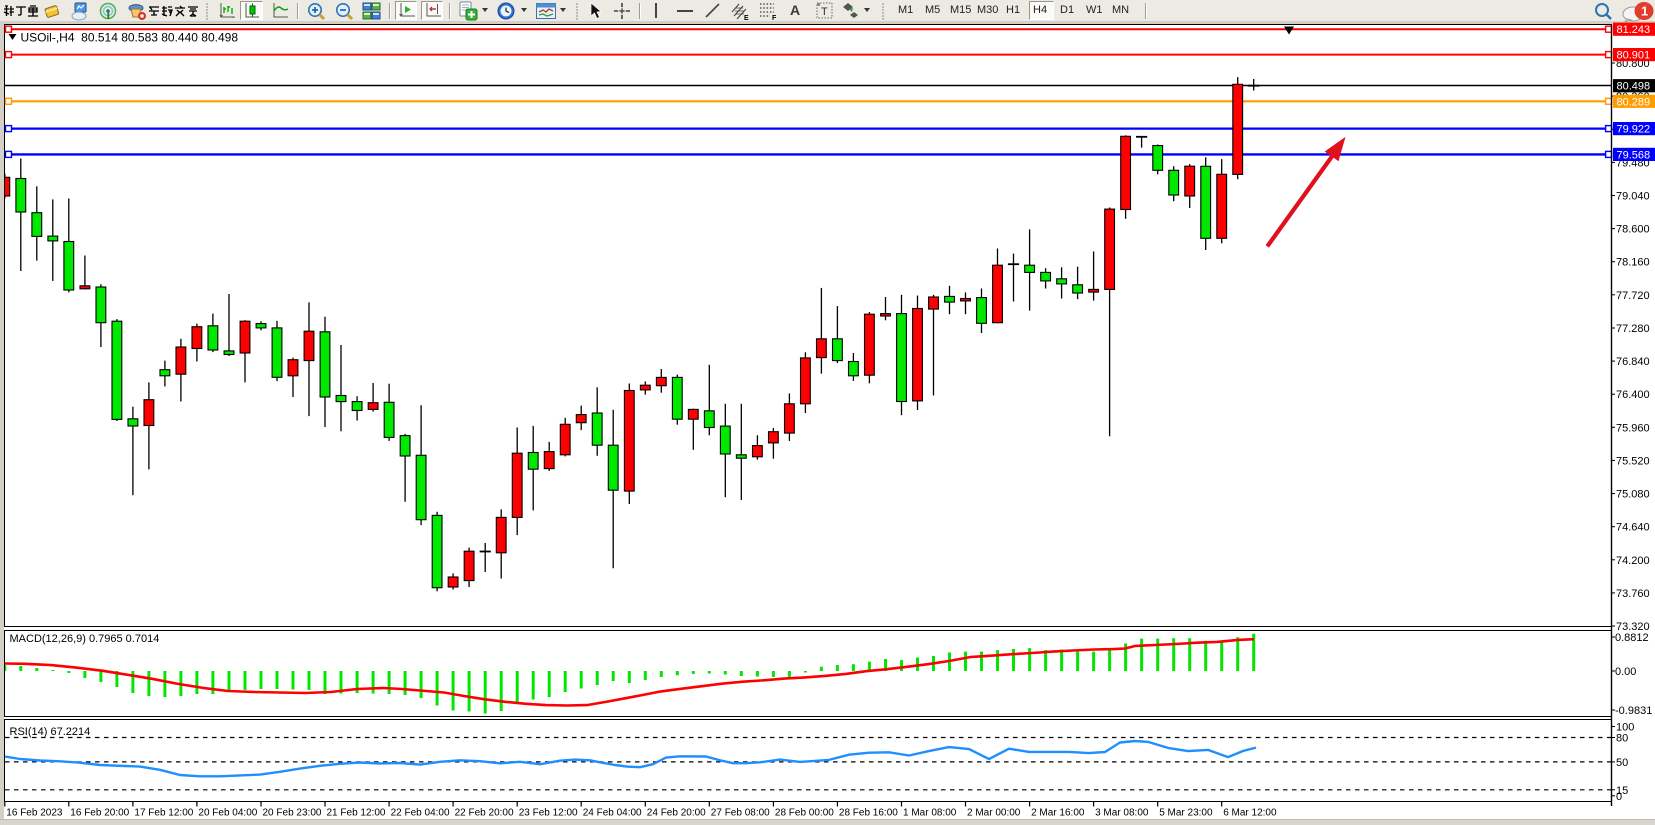 The width and height of the screenshot is (1655, 825). Describe the element at coordinates (356, 813) in the screenshot. I see `svg-text: 21 Feb 12:00` at that location.